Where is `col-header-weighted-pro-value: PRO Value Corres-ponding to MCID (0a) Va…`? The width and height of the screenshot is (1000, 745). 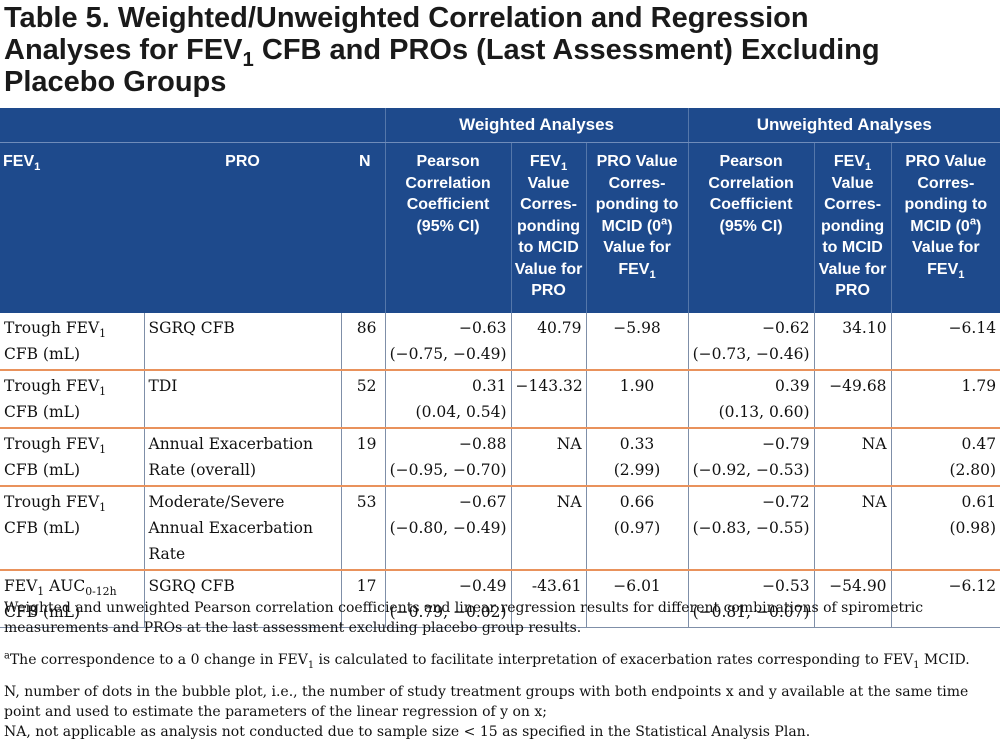 col-header-weighted-pro-value: PRO Value Corres-ponding to MCID (0a) Va… is located at coordinates (637, 227).